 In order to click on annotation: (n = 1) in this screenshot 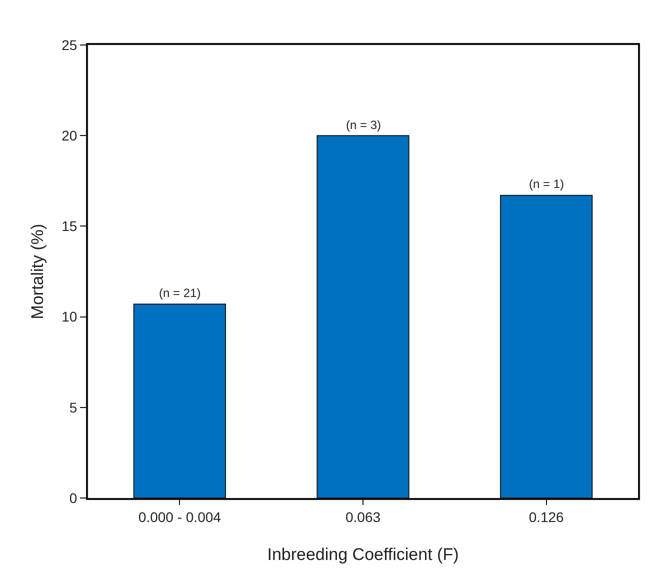, I will do `click(546, 184)`.